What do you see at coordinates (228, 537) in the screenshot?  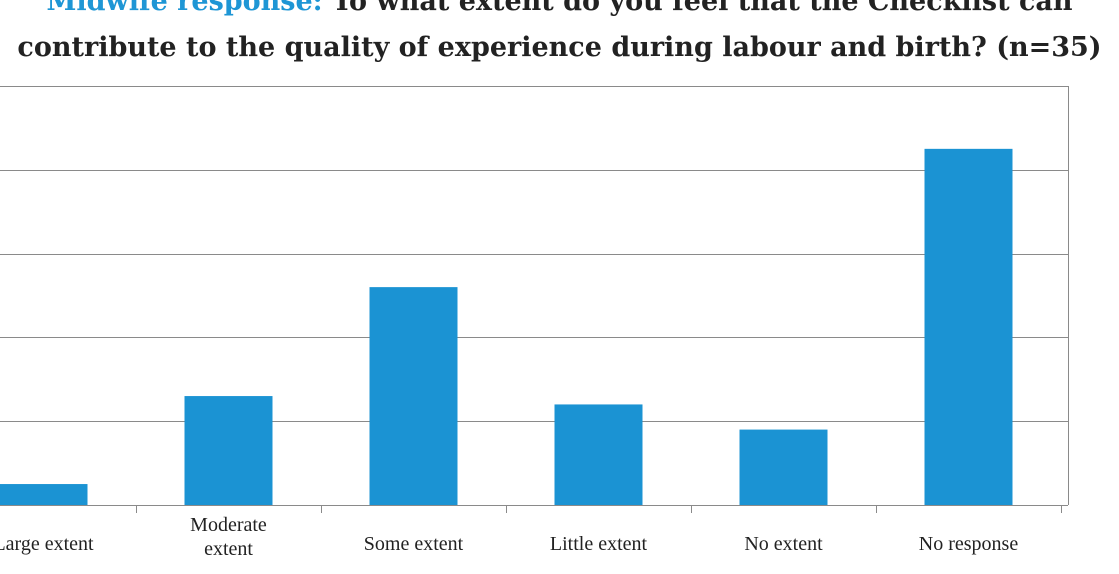 I see `x-tick-label-1: Moderate extent` at bounding box center [228, 537].